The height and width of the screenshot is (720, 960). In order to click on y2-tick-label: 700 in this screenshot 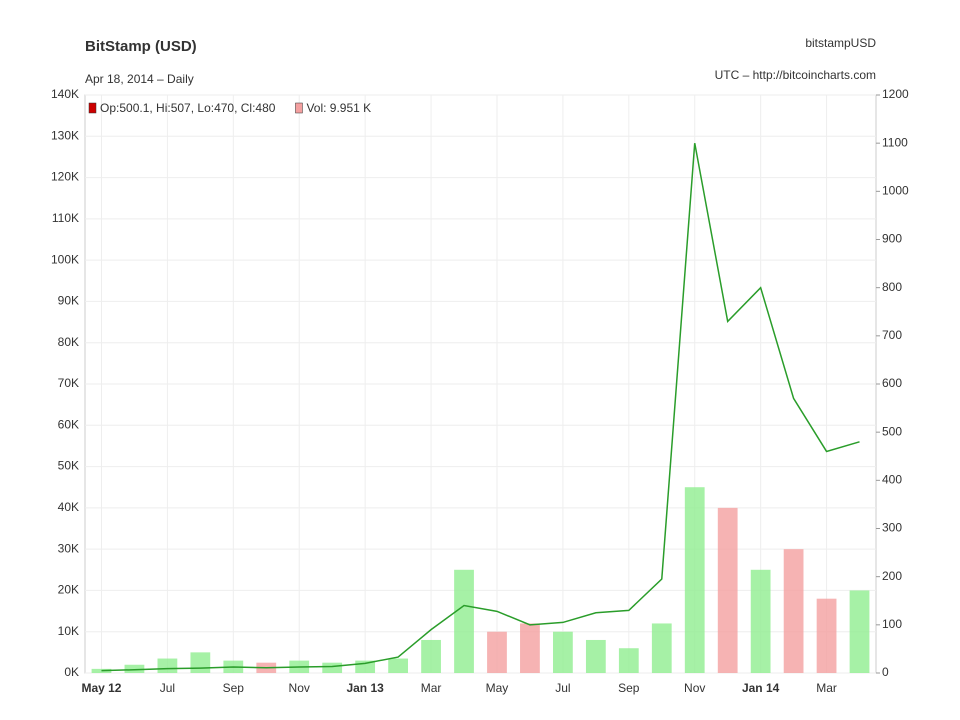, I will do `click(892, 335)`.